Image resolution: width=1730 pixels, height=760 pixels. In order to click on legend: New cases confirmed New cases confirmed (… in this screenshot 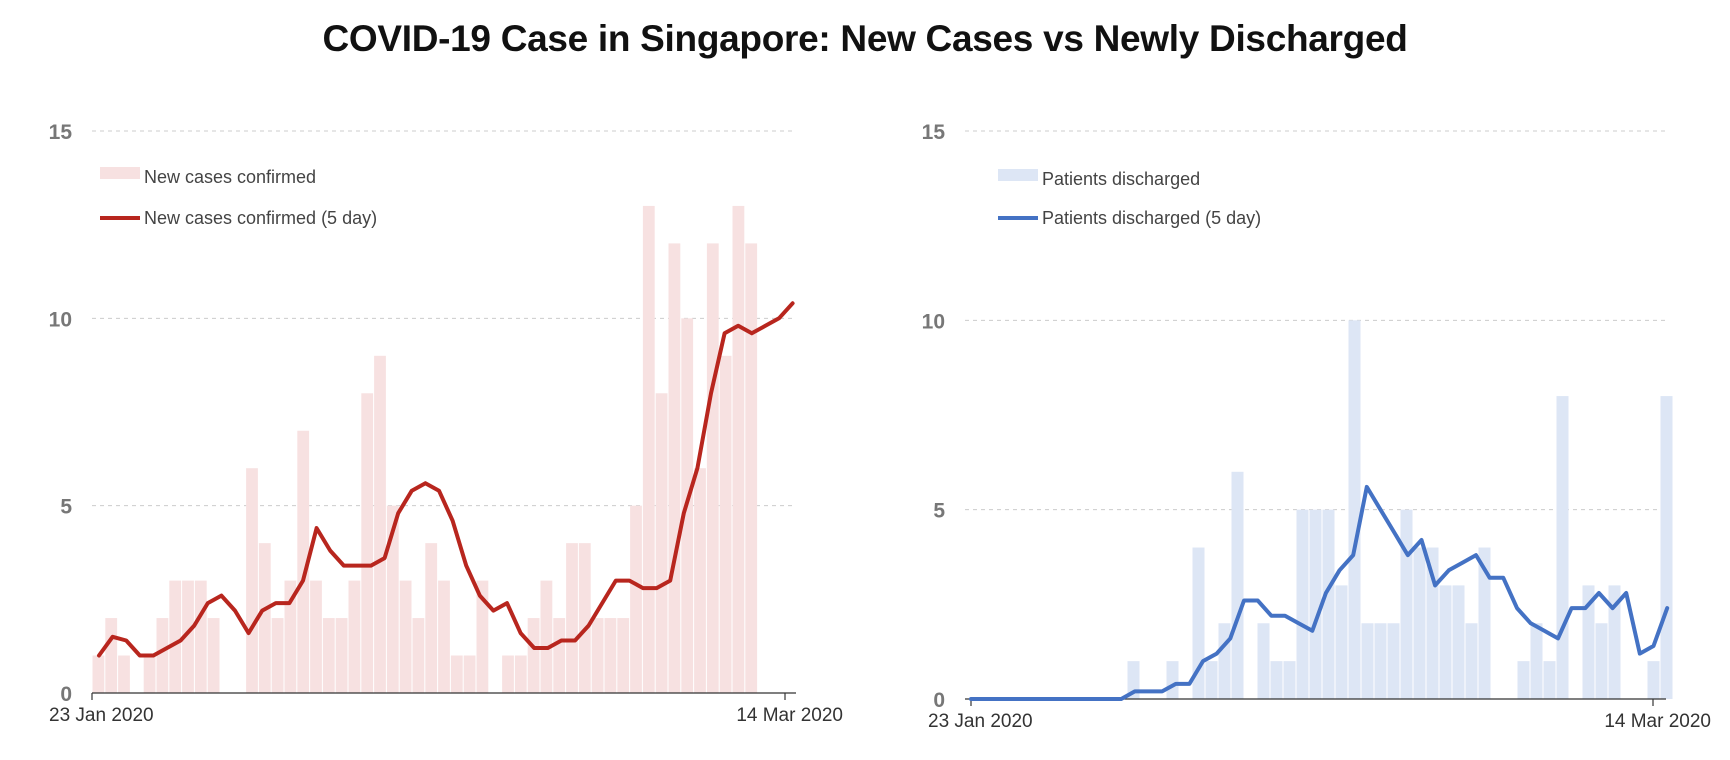, I will do `click(238, 197)`.